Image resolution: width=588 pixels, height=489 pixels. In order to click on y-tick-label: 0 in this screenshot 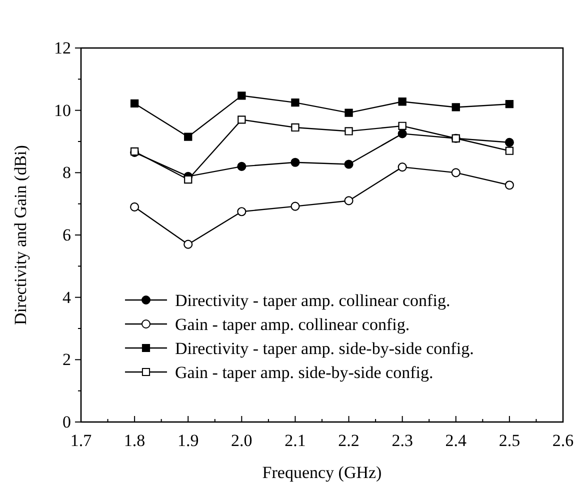, I will do `click(66, 422)`.